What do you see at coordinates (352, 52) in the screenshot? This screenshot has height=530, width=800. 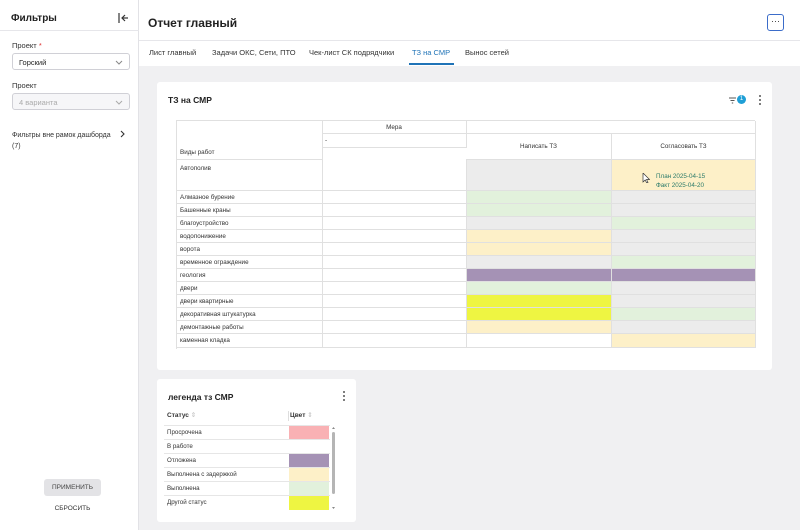 I see `tab-checklist: Чек-лист СК подрядчики` at bounding box center [352, 52].